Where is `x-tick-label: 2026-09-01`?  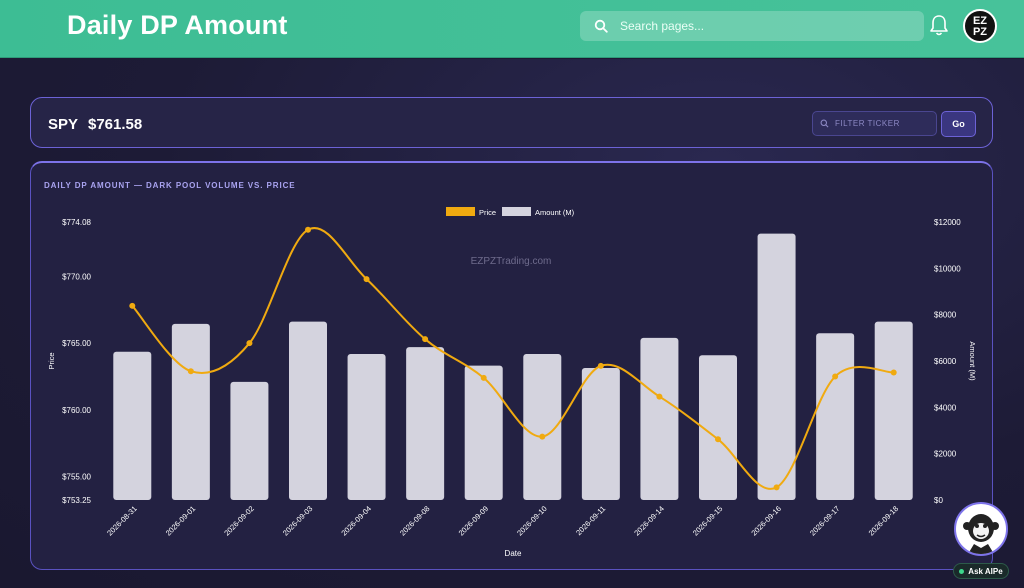
x-tick-label: 2026-09-01 is located at coordinates (180, 520).